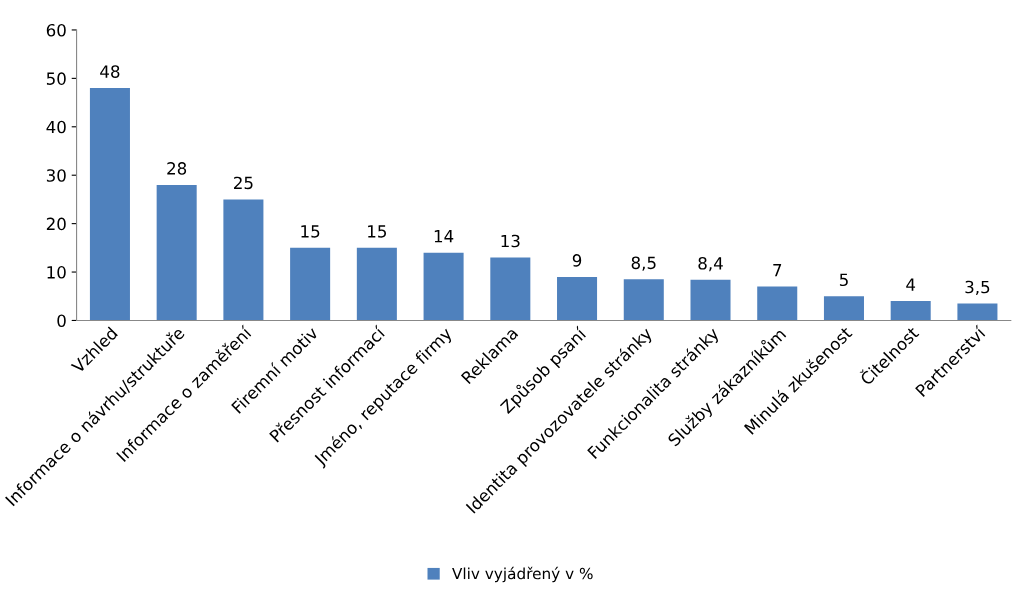  Describe the element at coordinates (777, 270) in the screenshot. I see `data-label: 7` at that location.